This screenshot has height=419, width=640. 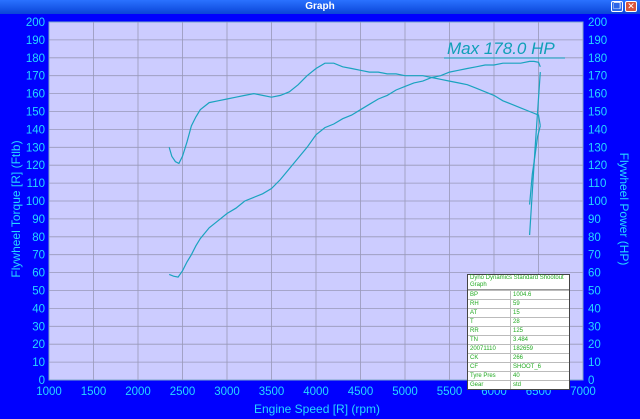 What do you see at coordinates (523, 349) in the screenshot?
I see `info-value: 182659` at bounding box center [523, 349].